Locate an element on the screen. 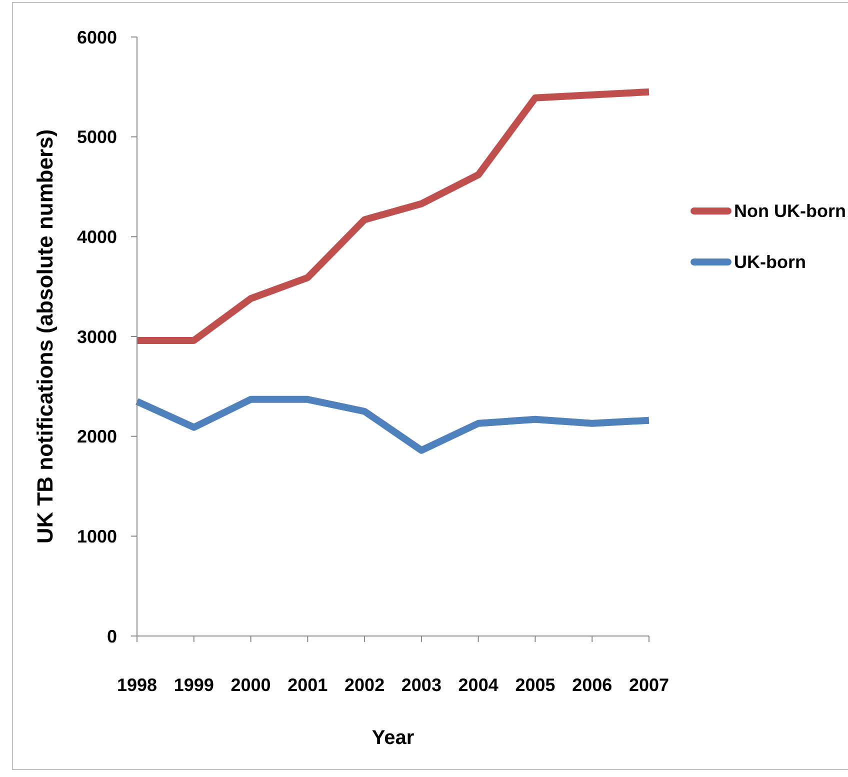  x-tick-label: 2004 is located at coordinates (478, 684).